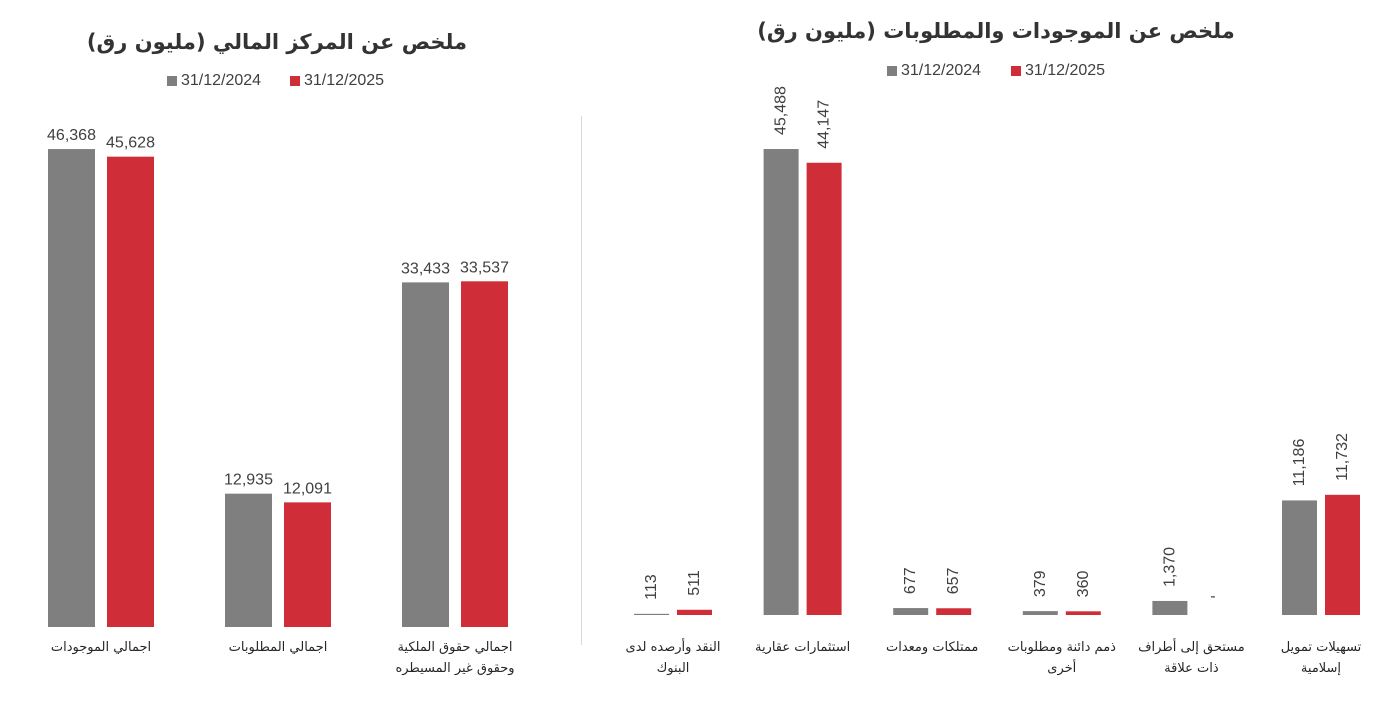  Describe the element at coordinates (130, 143) in the screenshot. I see `data-label: 45,628` at that location.